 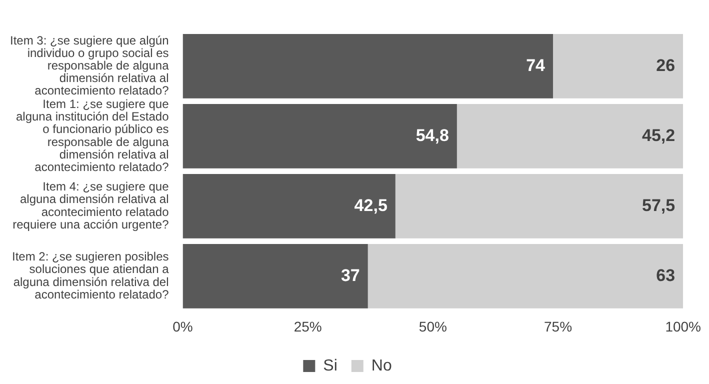 I want to click on data-label: 54,8, so click(x=432, y=135).